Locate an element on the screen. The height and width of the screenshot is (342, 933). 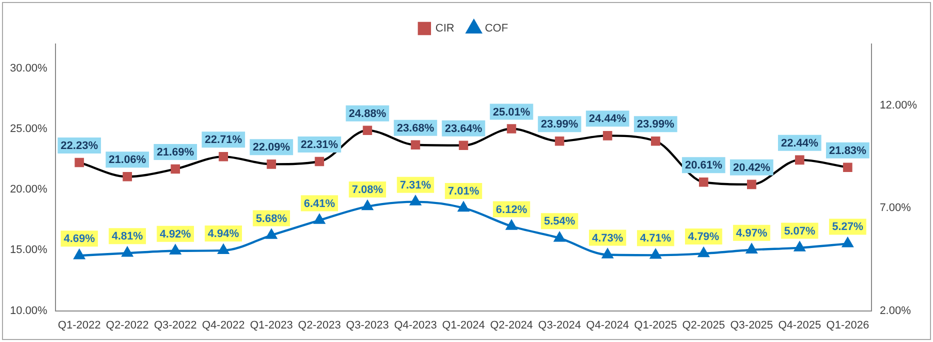
x-tick-label: Q4-2024 is located at coordinates (607, 325).